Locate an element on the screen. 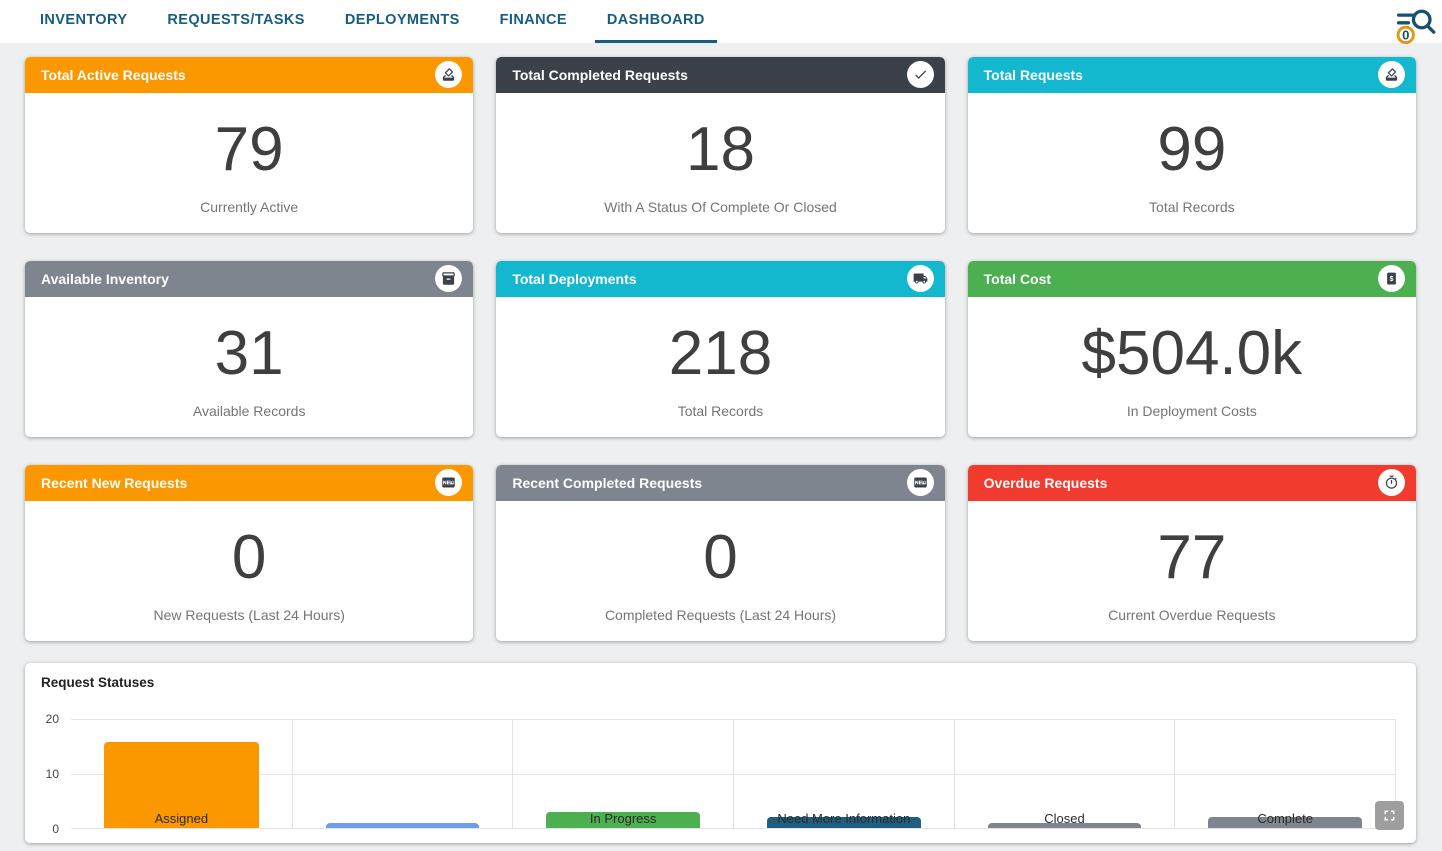 The image size is (1442, 851). kpi-value: 79 is located at coordinates (249, 149).